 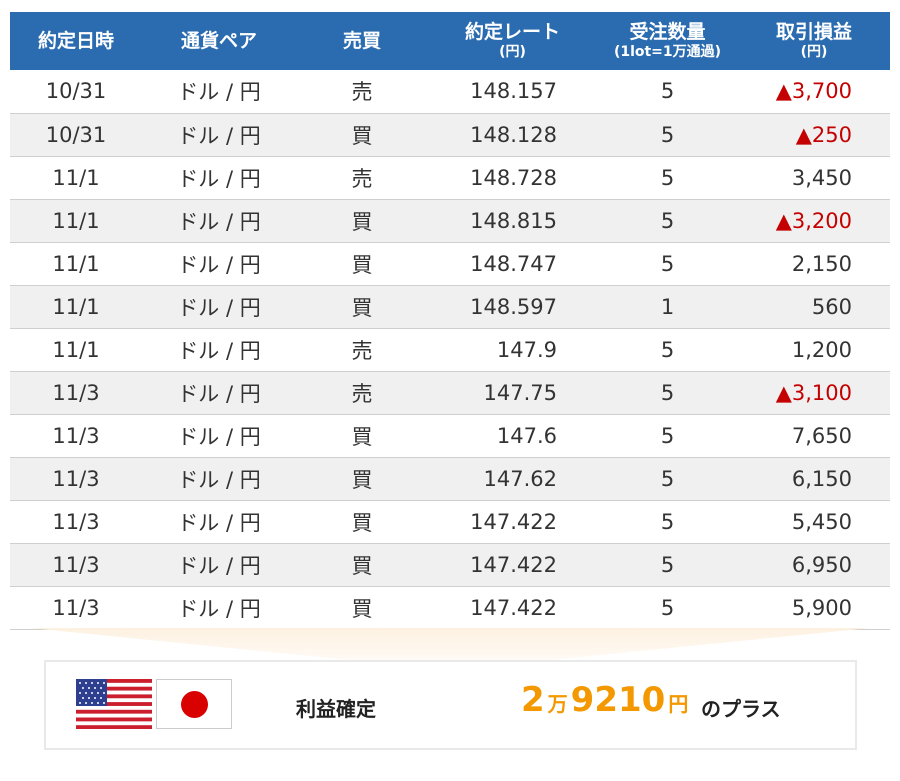 I want to click on cell-rate: 147.75, so click(x=512, y=393).